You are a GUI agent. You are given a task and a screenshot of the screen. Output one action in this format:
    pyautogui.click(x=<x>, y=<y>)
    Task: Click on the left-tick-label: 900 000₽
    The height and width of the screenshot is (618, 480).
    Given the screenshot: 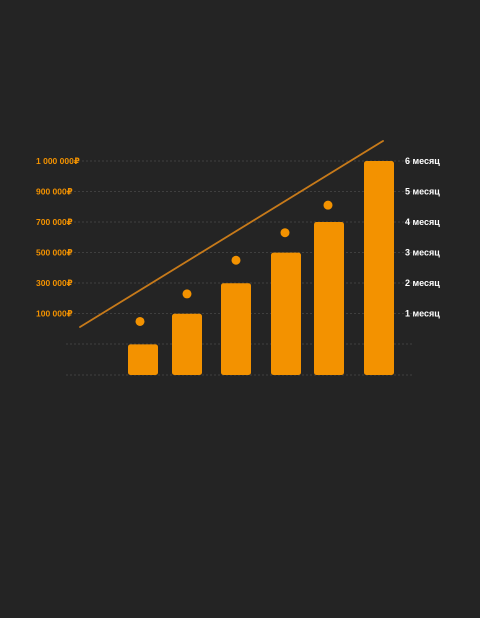 What is the action you would take?
    pyautogui.click(x=54, y=192)
    